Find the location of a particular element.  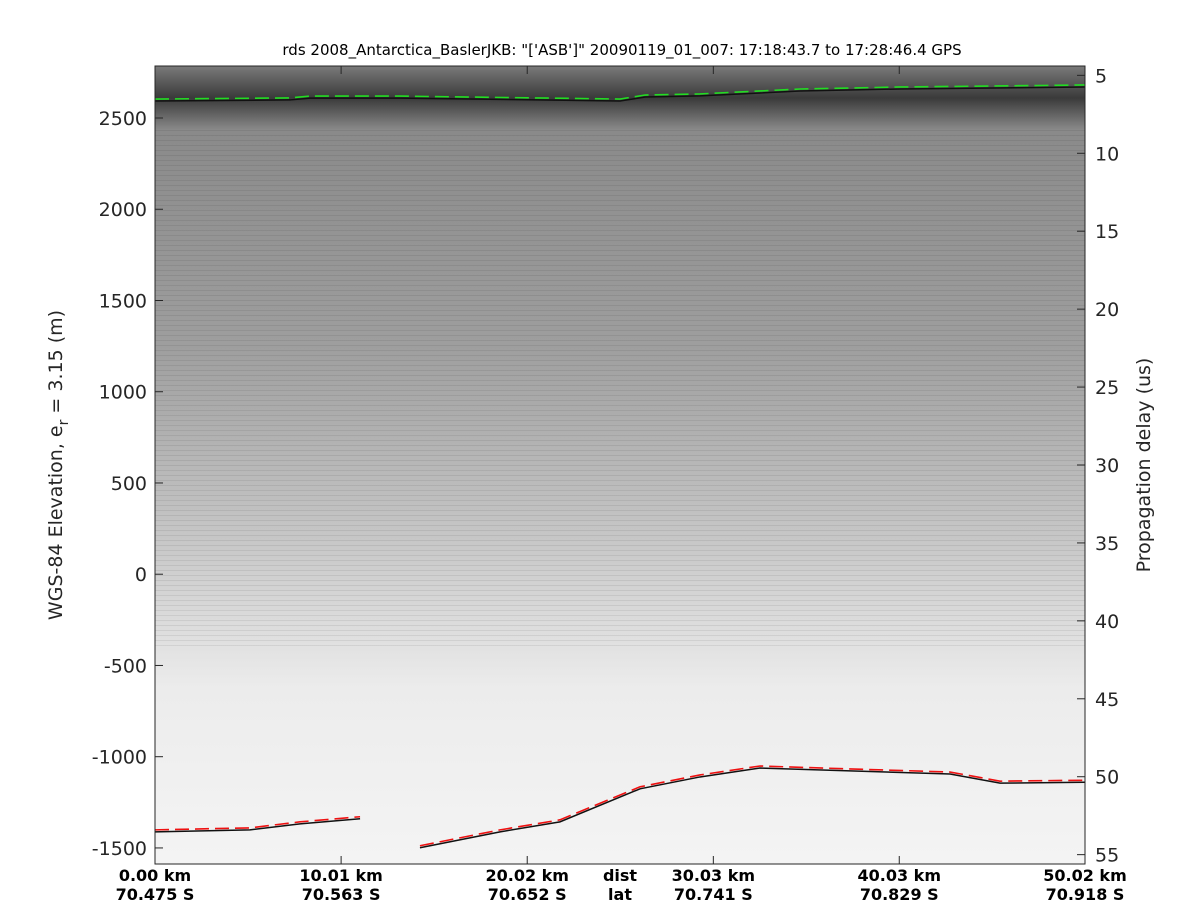

y-axis-label: WGS-84 Elevation, er = 3.15 (m) is located at coordinates (58, 465).